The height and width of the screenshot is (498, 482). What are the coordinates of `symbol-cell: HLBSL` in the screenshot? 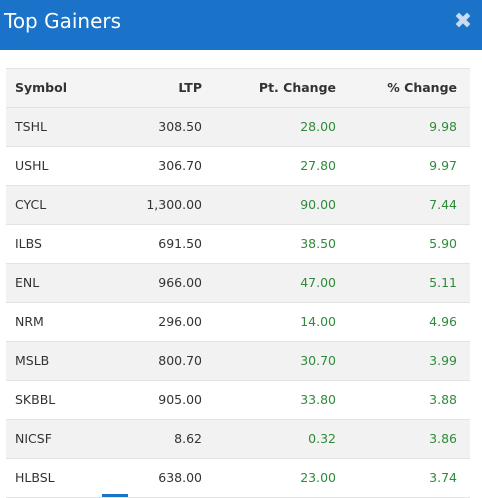 It's located at (35, 477).